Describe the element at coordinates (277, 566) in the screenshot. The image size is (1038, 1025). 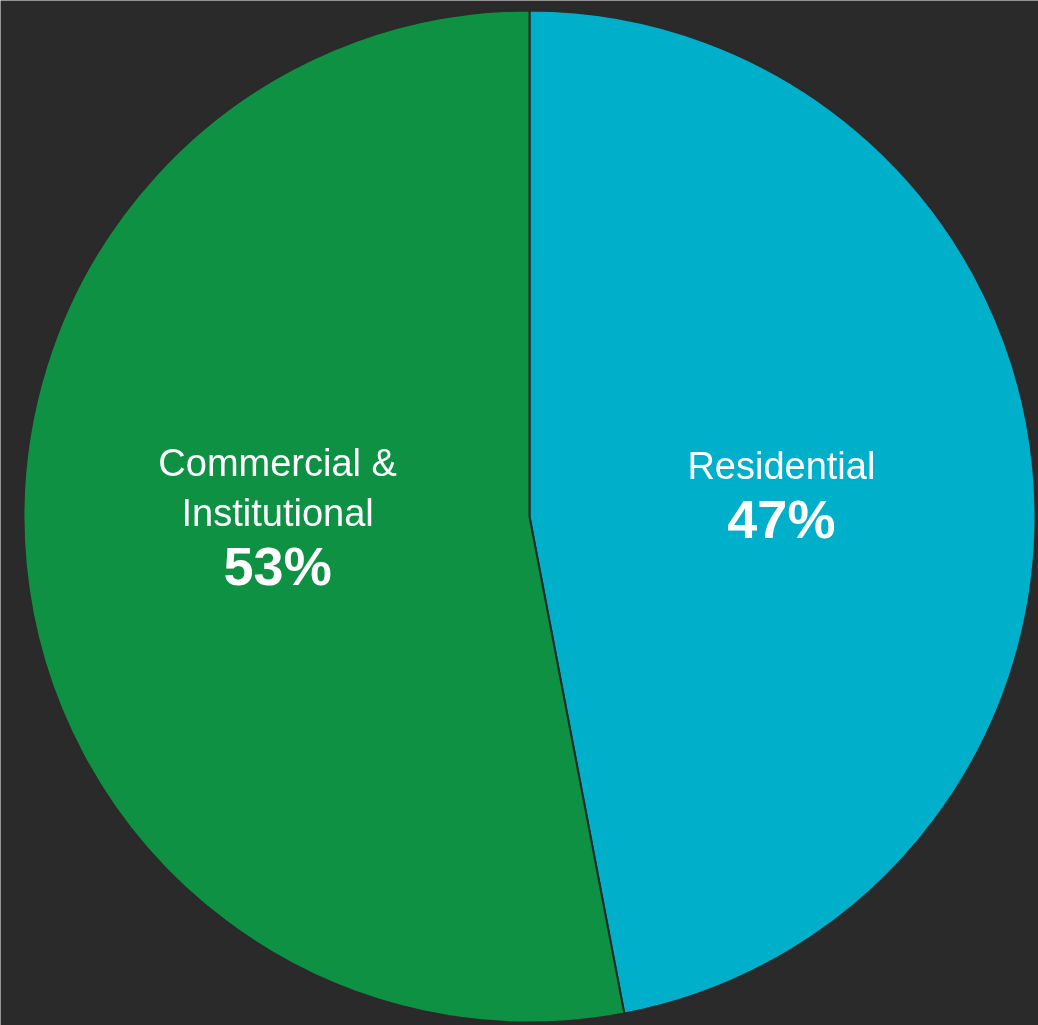
I see `data-label: 53%` at that location.